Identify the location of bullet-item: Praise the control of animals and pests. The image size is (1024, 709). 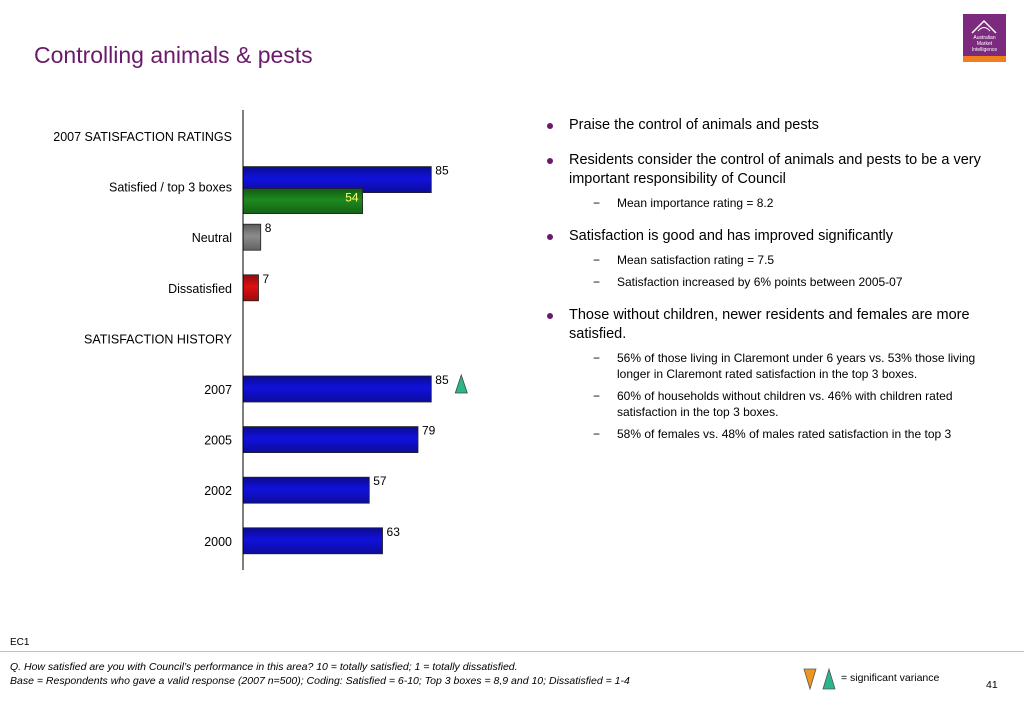
(767, 125).